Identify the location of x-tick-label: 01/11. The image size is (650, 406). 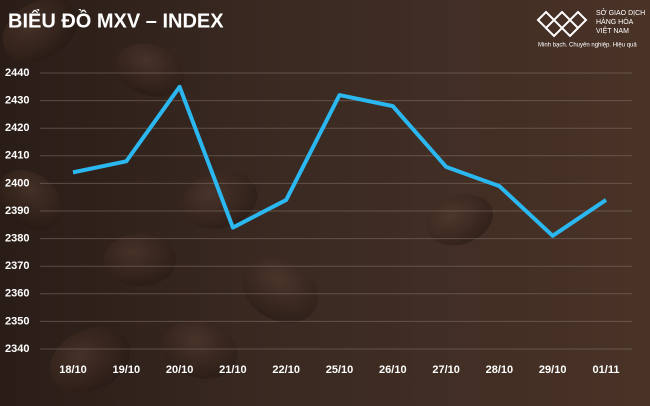
(606, 370).